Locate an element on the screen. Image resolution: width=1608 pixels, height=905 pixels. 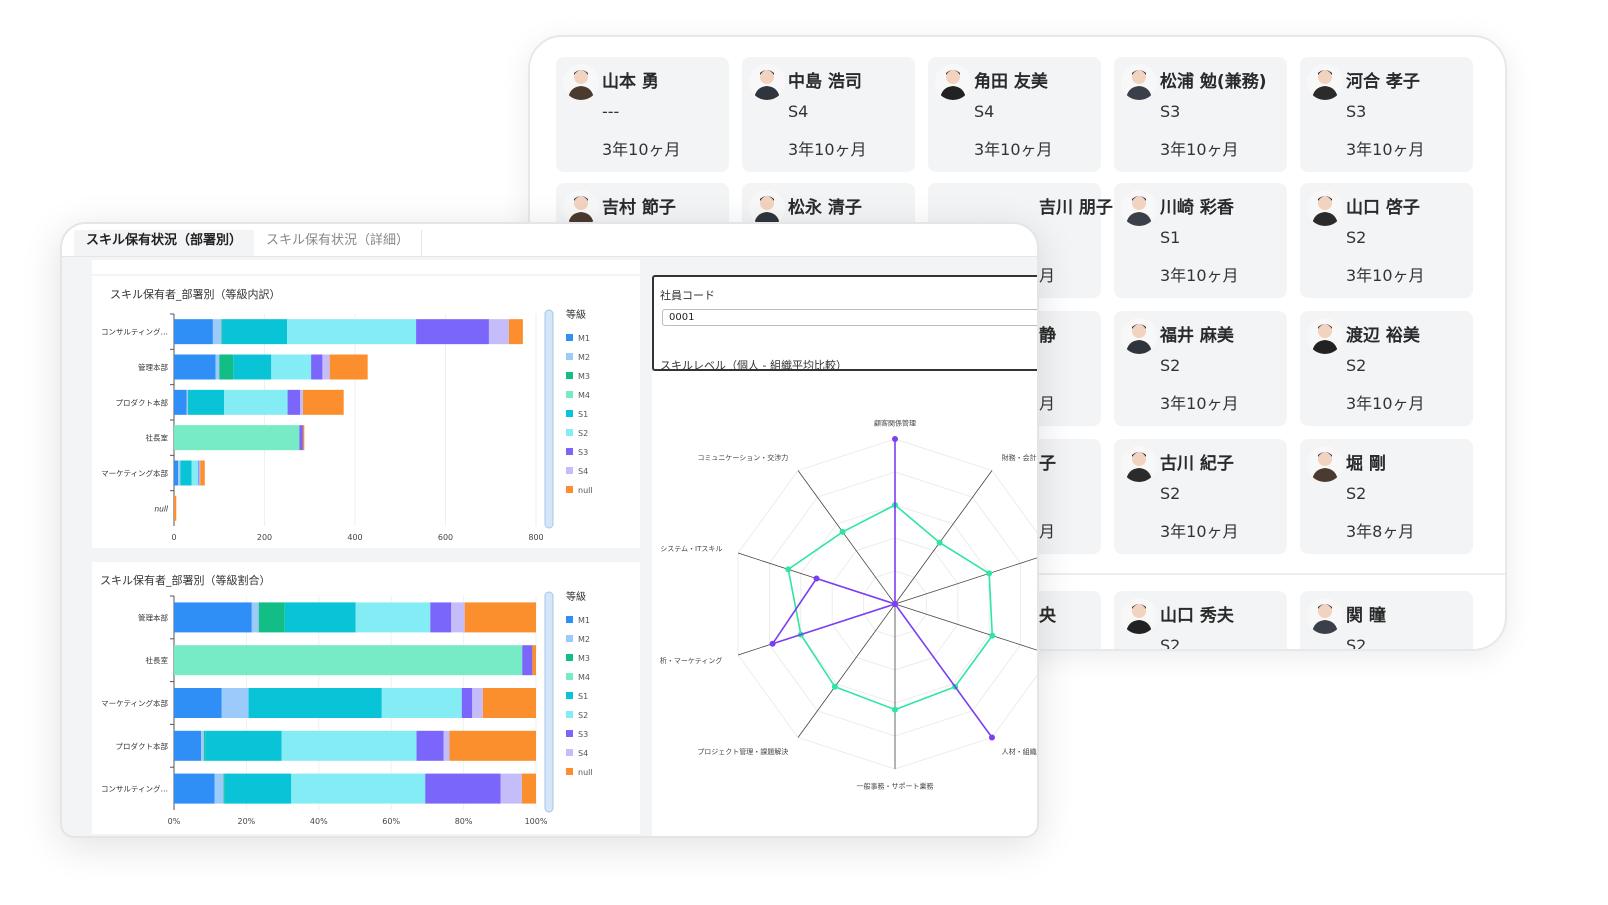
legend-item: S1 is located at coordinates (583, 696).